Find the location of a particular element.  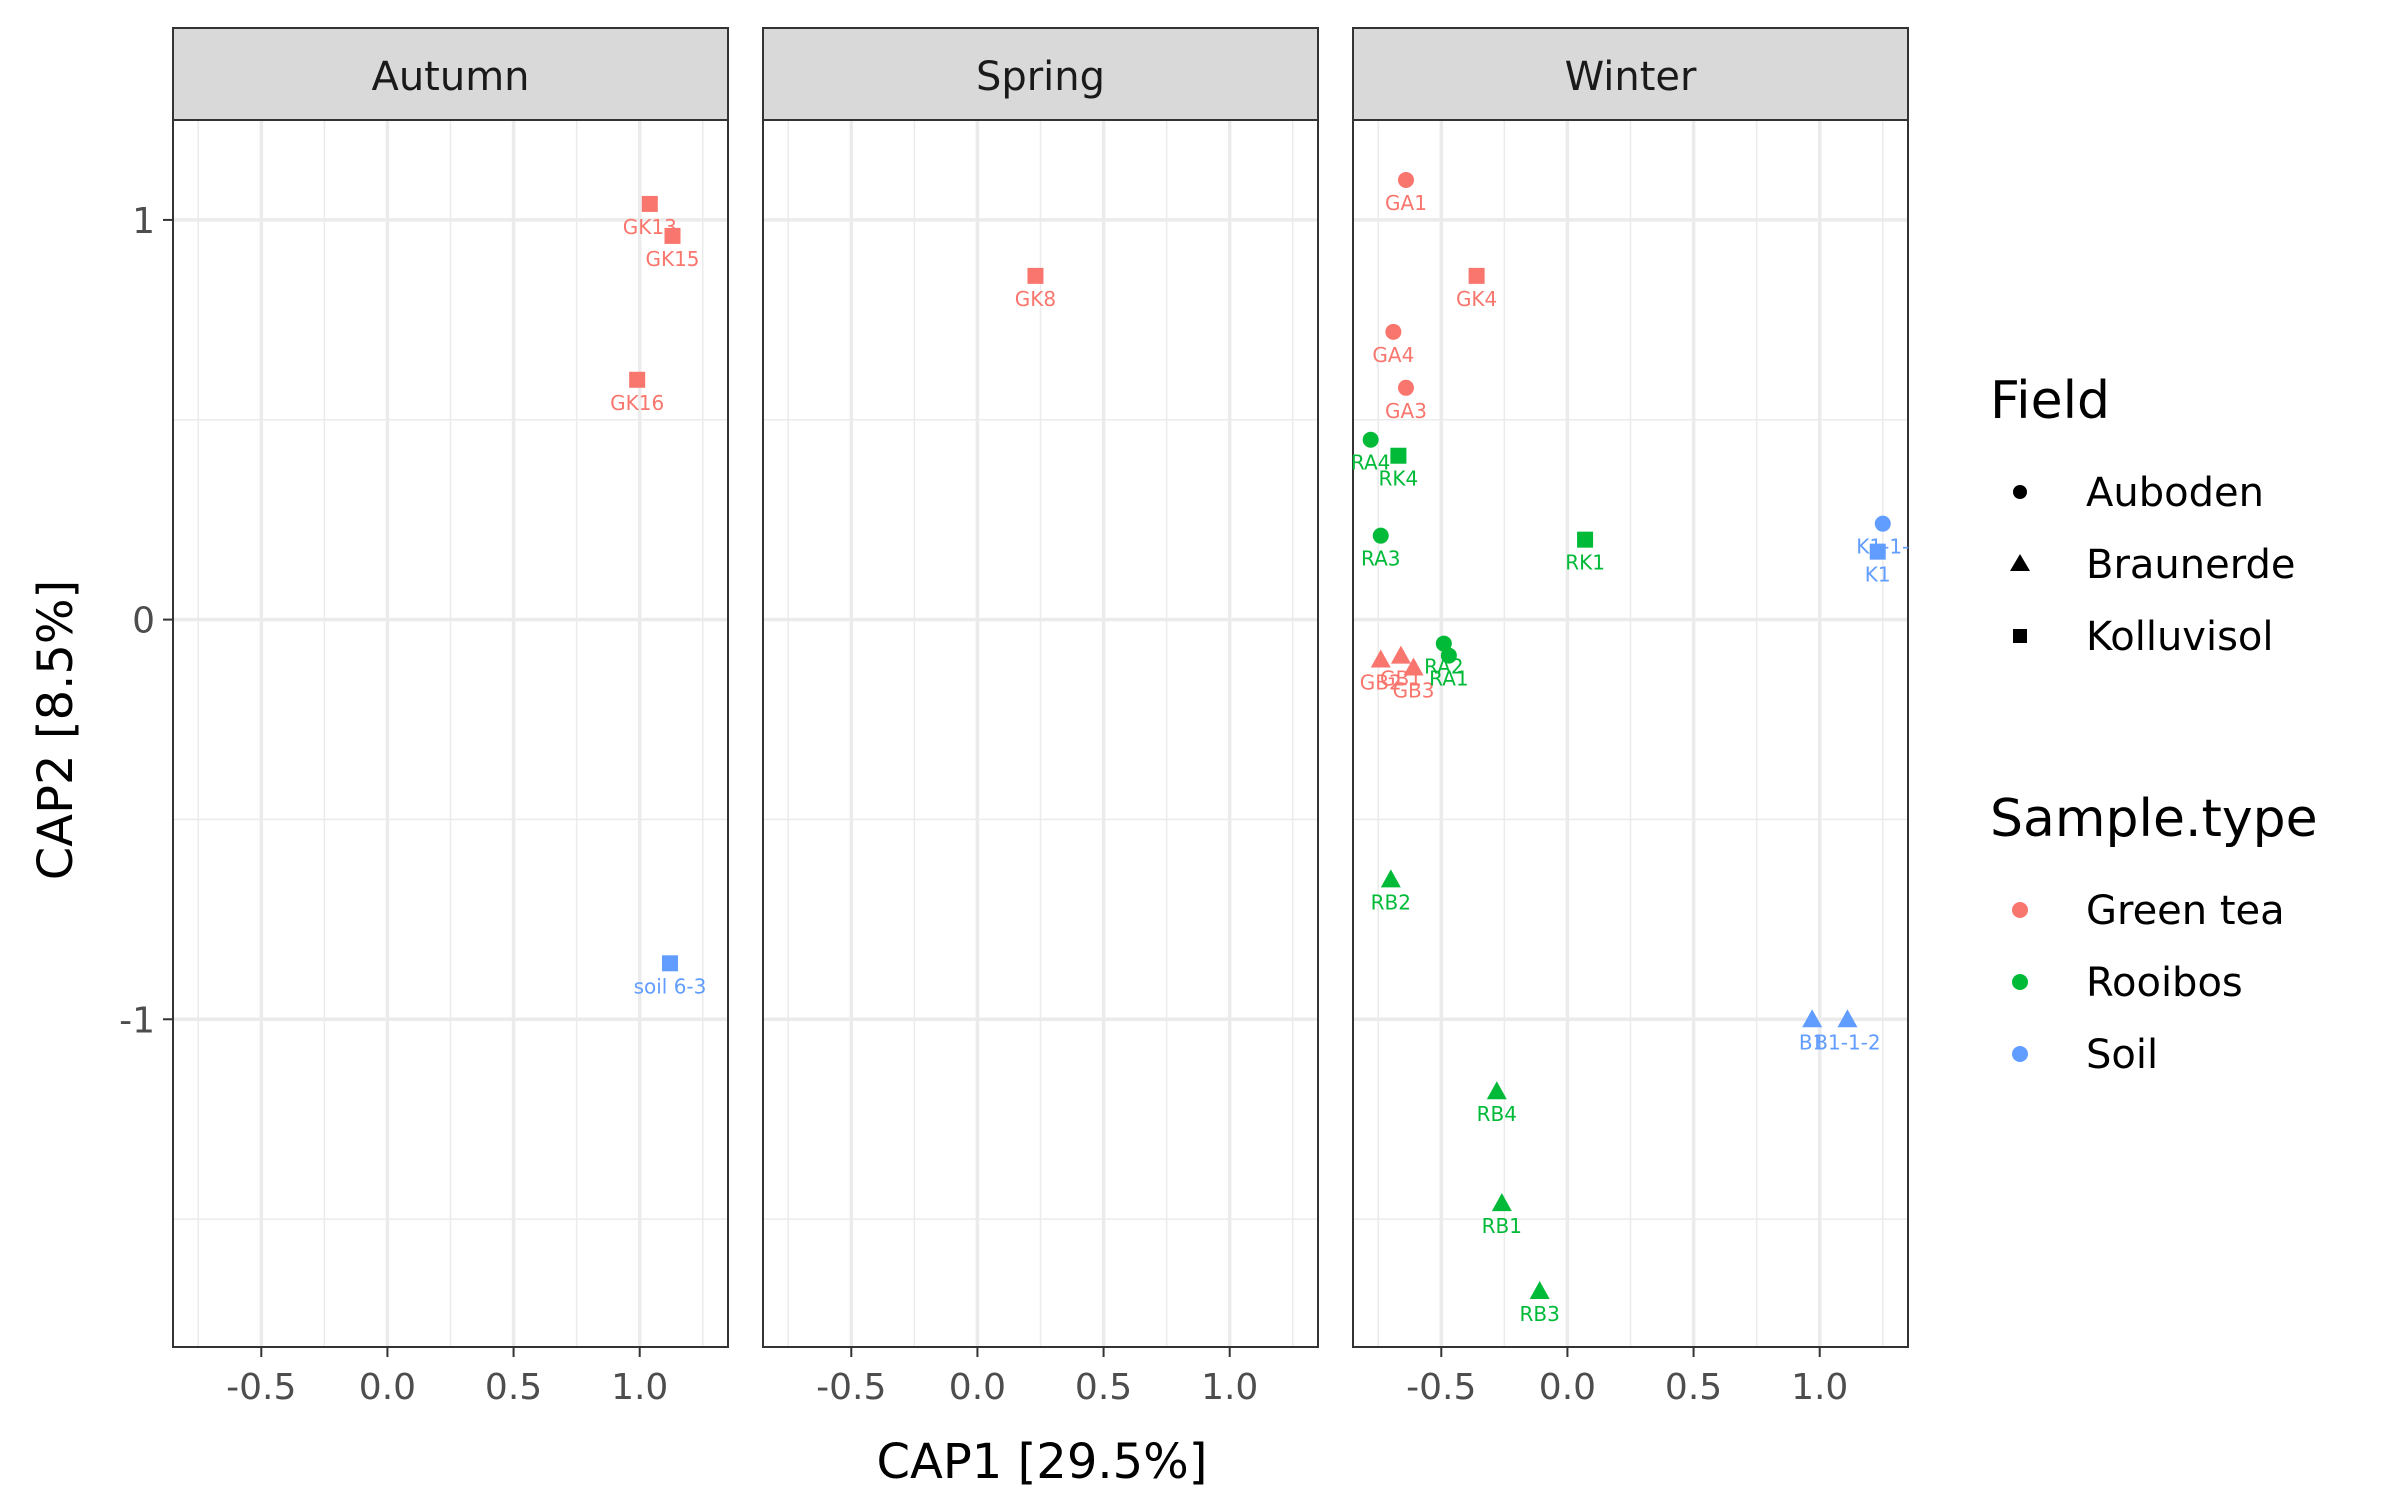

point-GK4 is located at coordinates (1476, 275).